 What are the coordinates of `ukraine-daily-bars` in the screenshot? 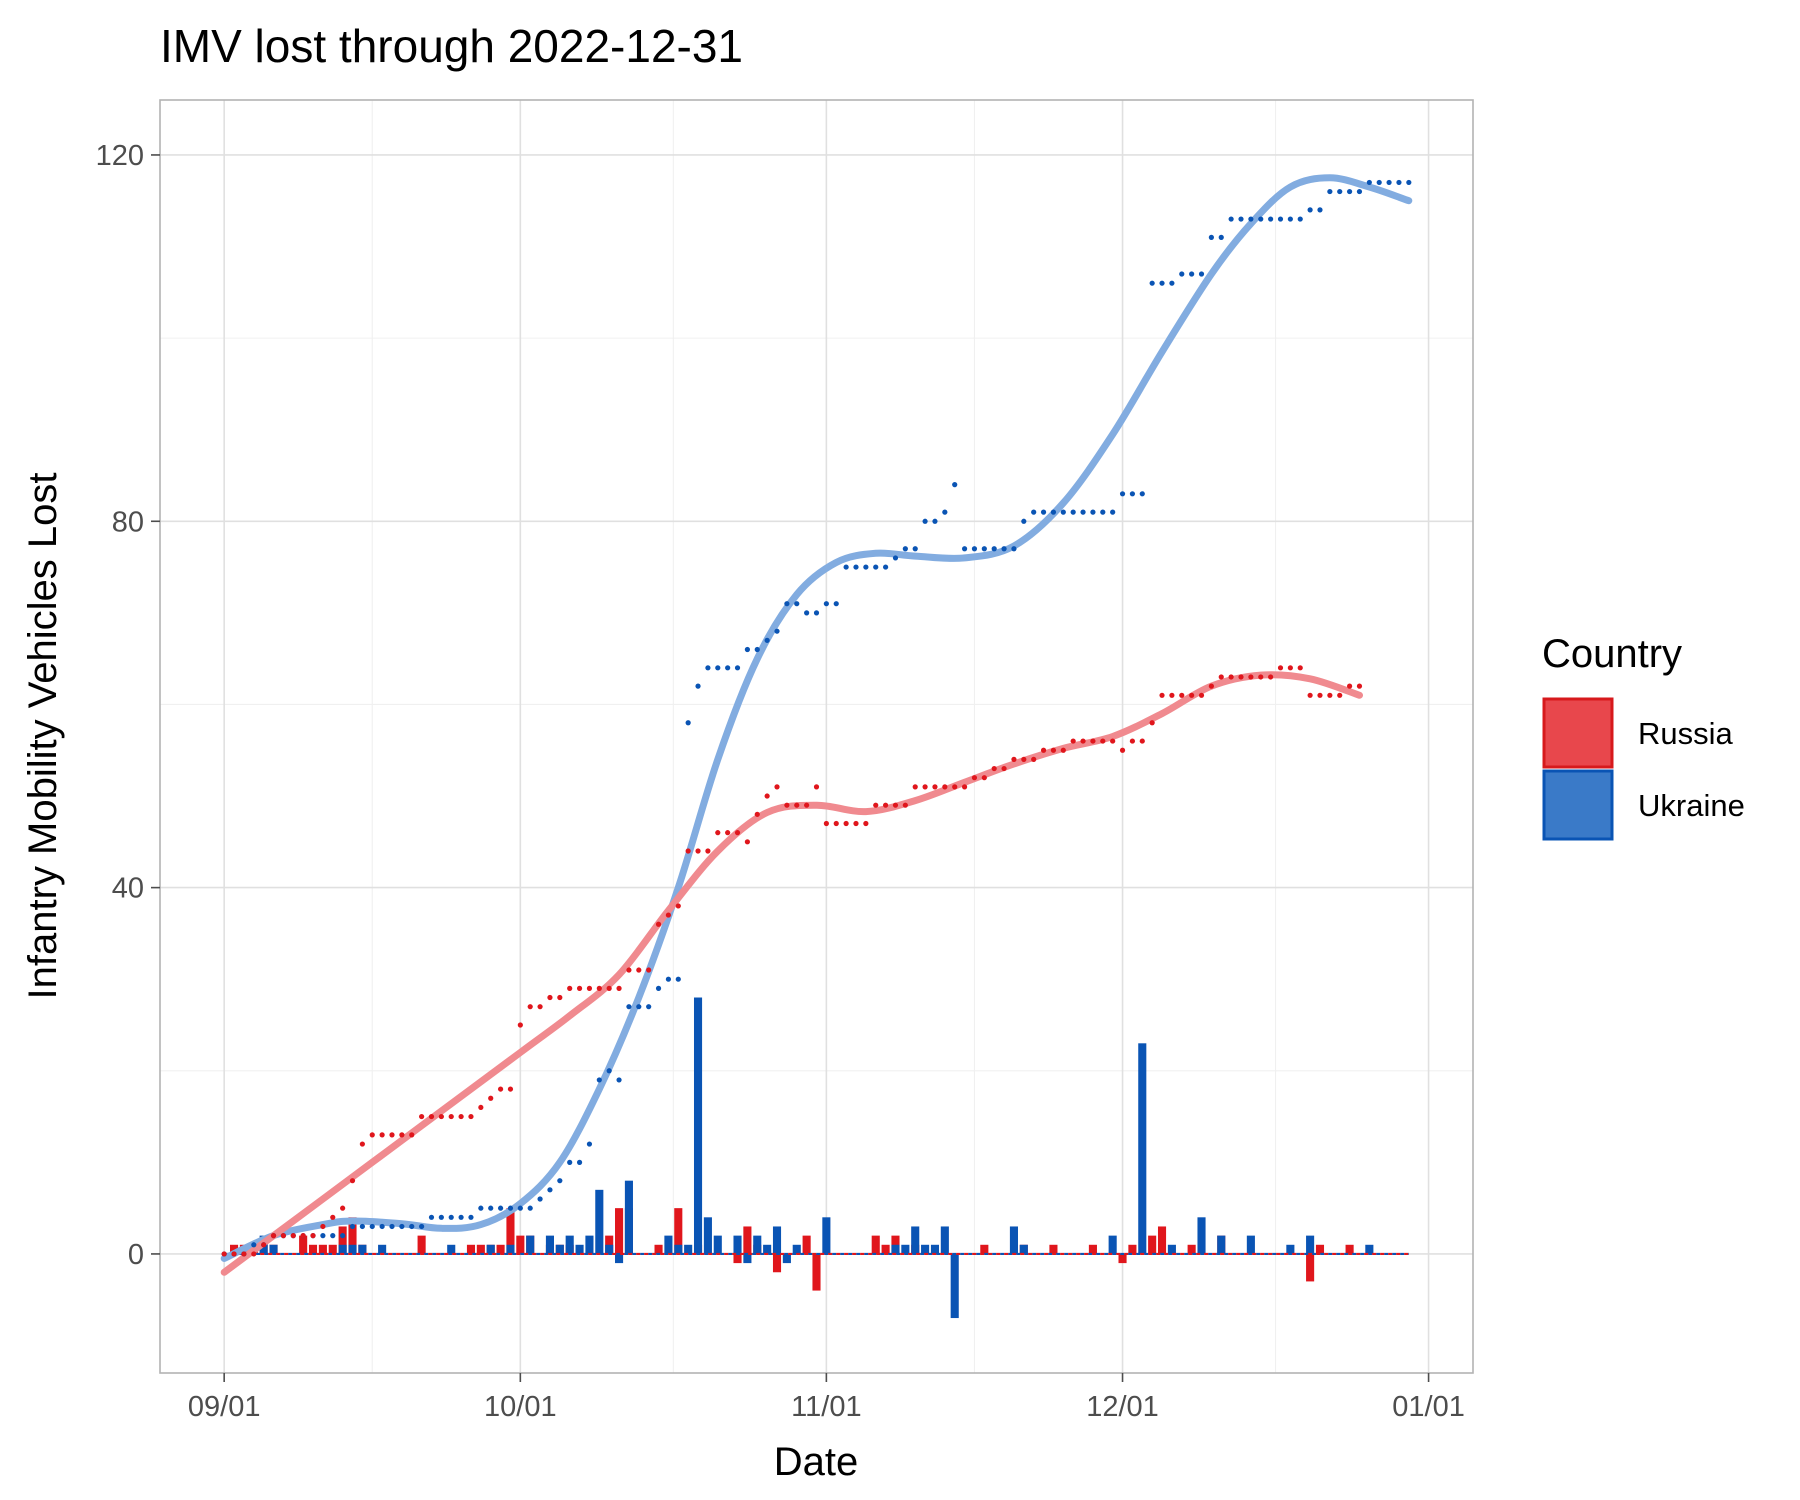 It's located at (816, 1158).